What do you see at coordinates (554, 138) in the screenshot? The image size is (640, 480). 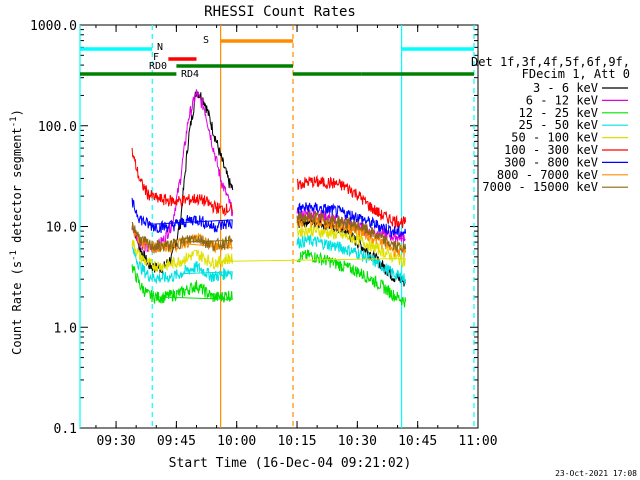 I see `legend-entry-label: 50 - 100 keV` at bounding box center [554, 138].